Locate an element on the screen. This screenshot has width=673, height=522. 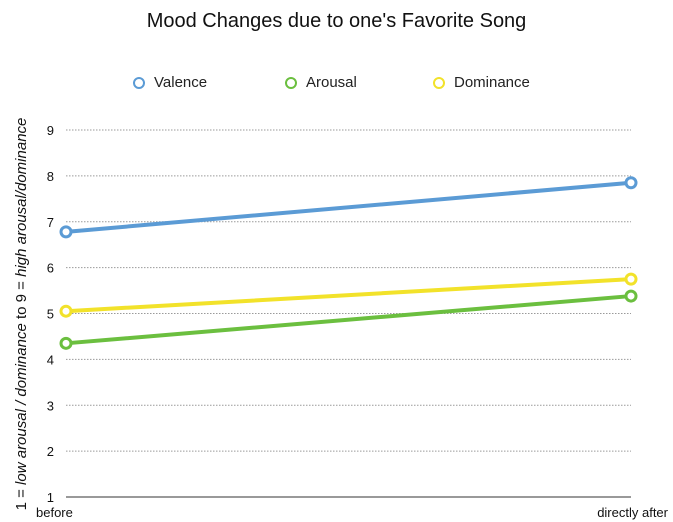
legend-label-arousal: Arousal is located at coordinates (331, 82).